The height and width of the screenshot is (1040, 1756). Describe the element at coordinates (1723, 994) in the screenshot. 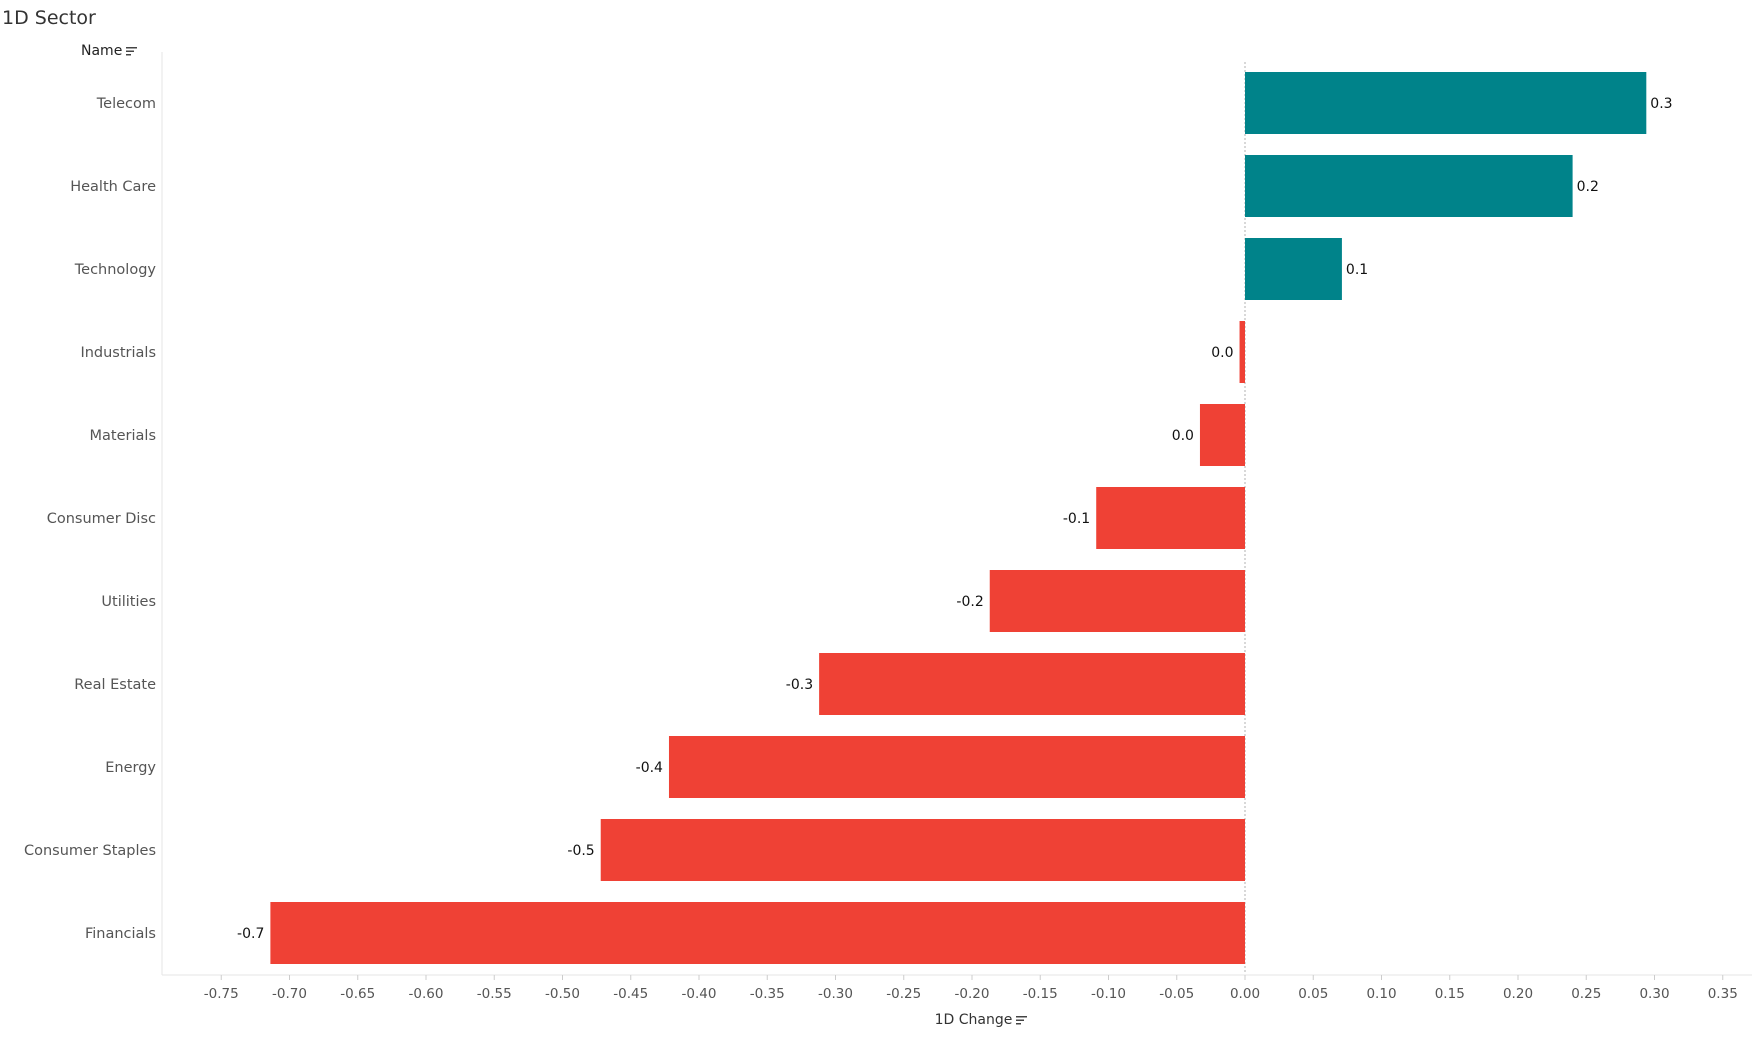

I see `x-tick-label: 0.35` at that location.